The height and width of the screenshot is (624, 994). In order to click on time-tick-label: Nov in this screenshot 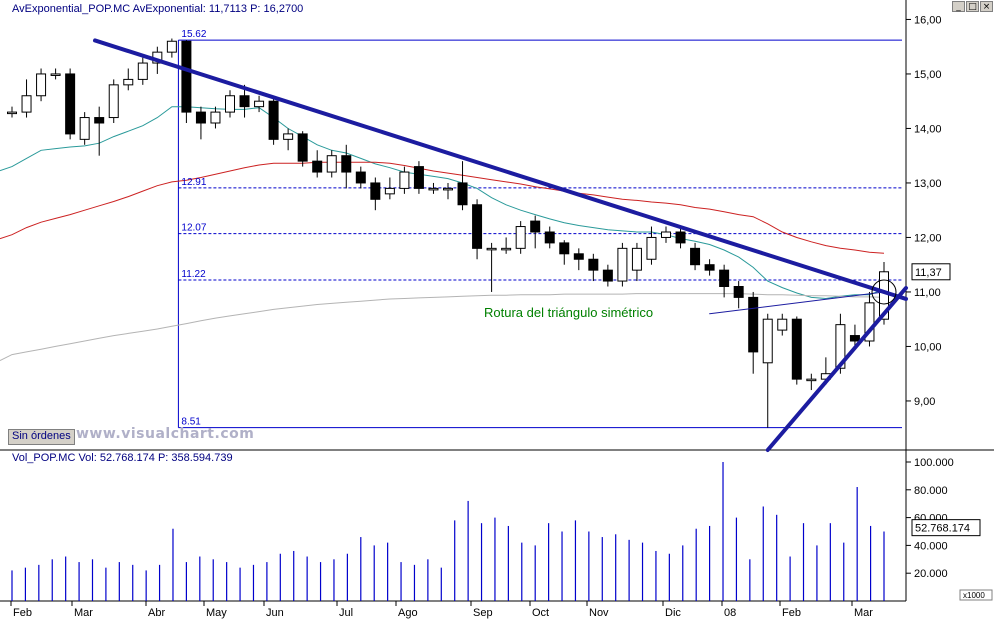, I will do `click(599, 613)`.